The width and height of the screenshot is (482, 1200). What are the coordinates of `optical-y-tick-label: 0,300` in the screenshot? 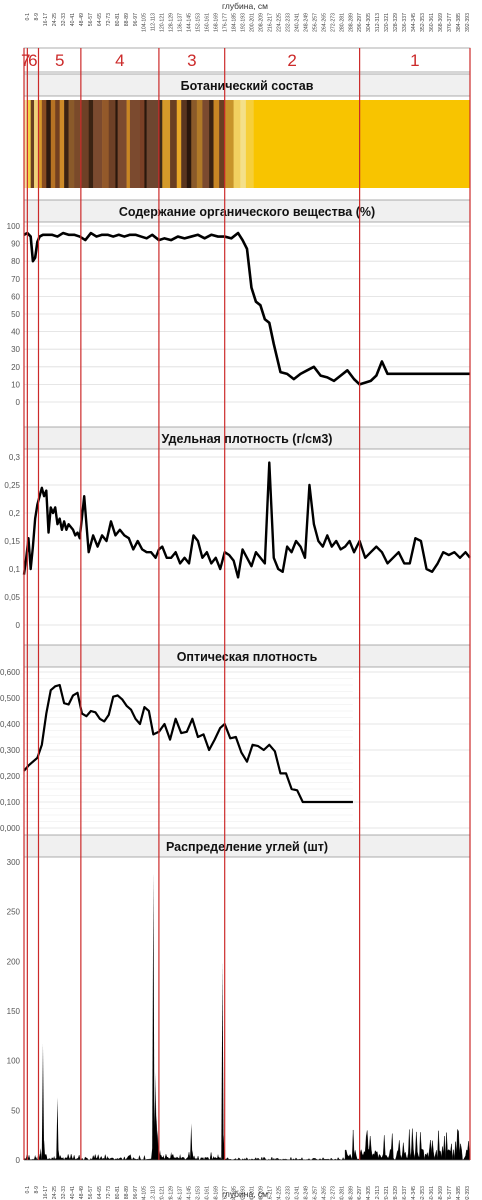 It's located at (10, 750).